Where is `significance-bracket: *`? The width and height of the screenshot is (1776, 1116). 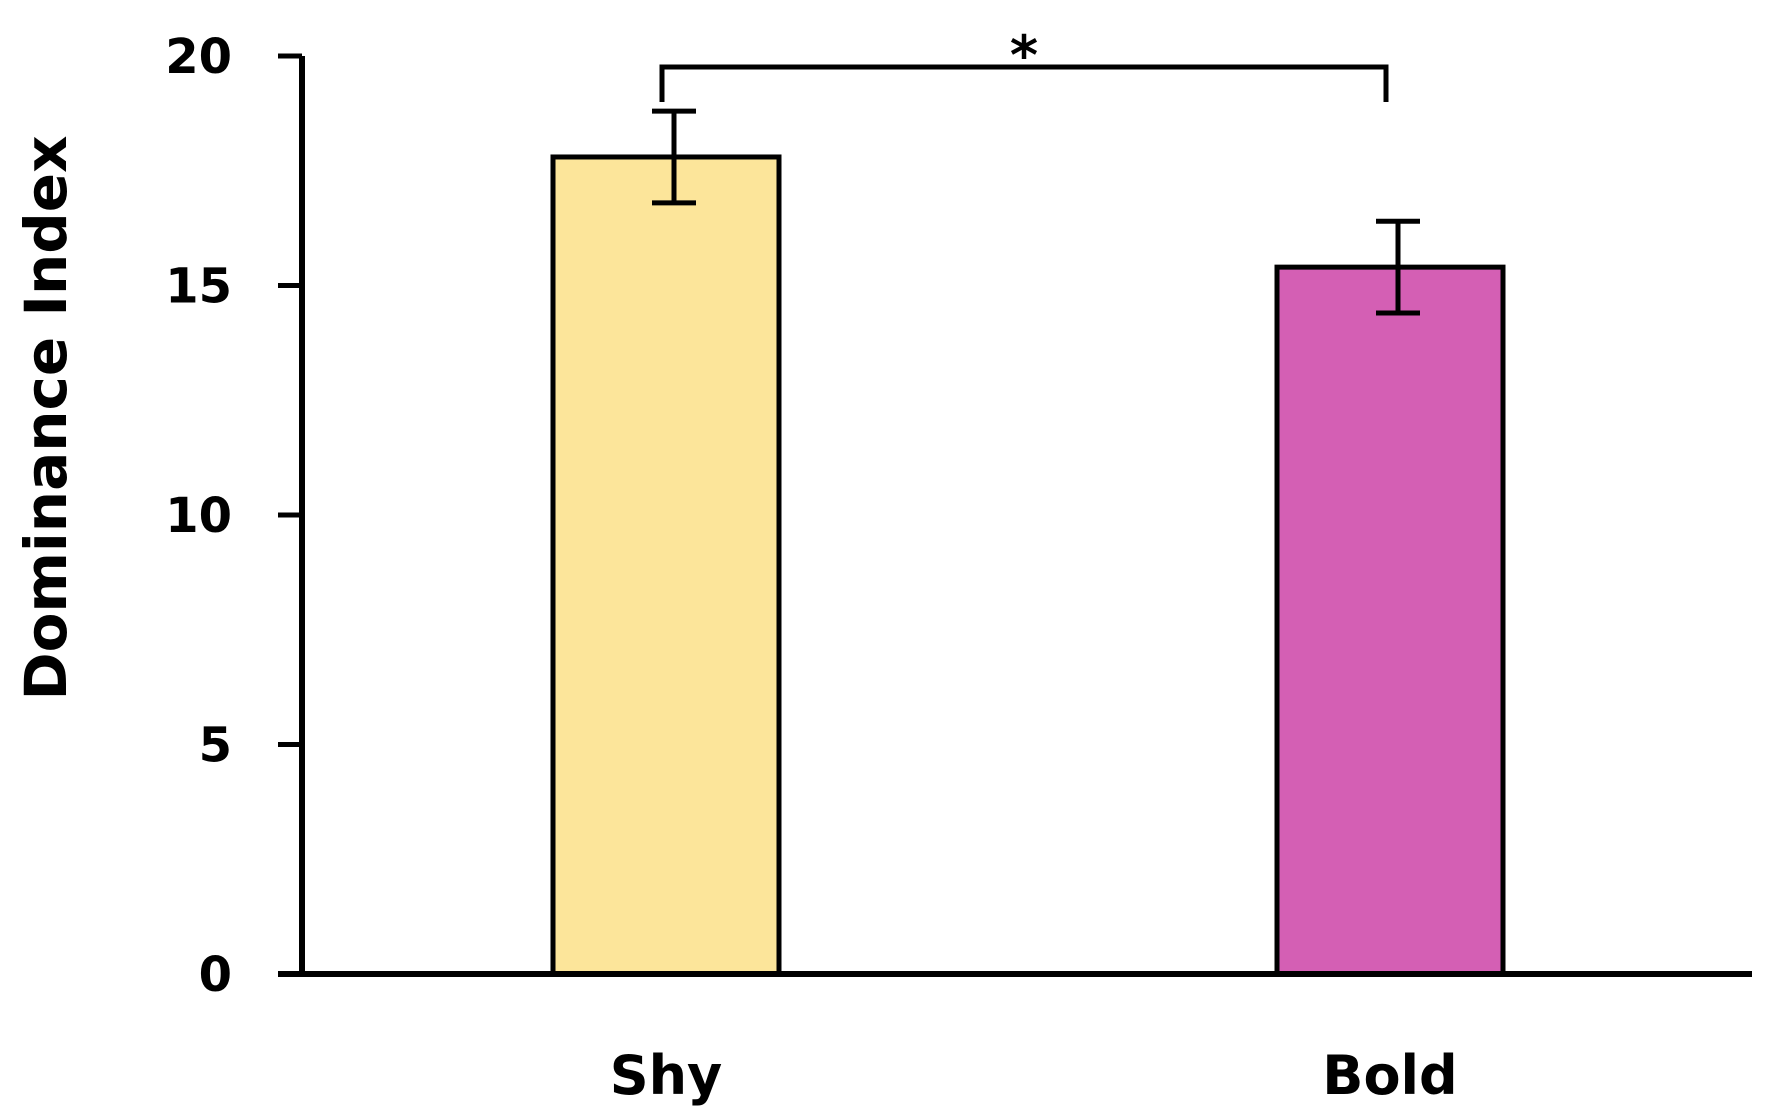
significance-bracket: * is located at coordinates (1024, 63).